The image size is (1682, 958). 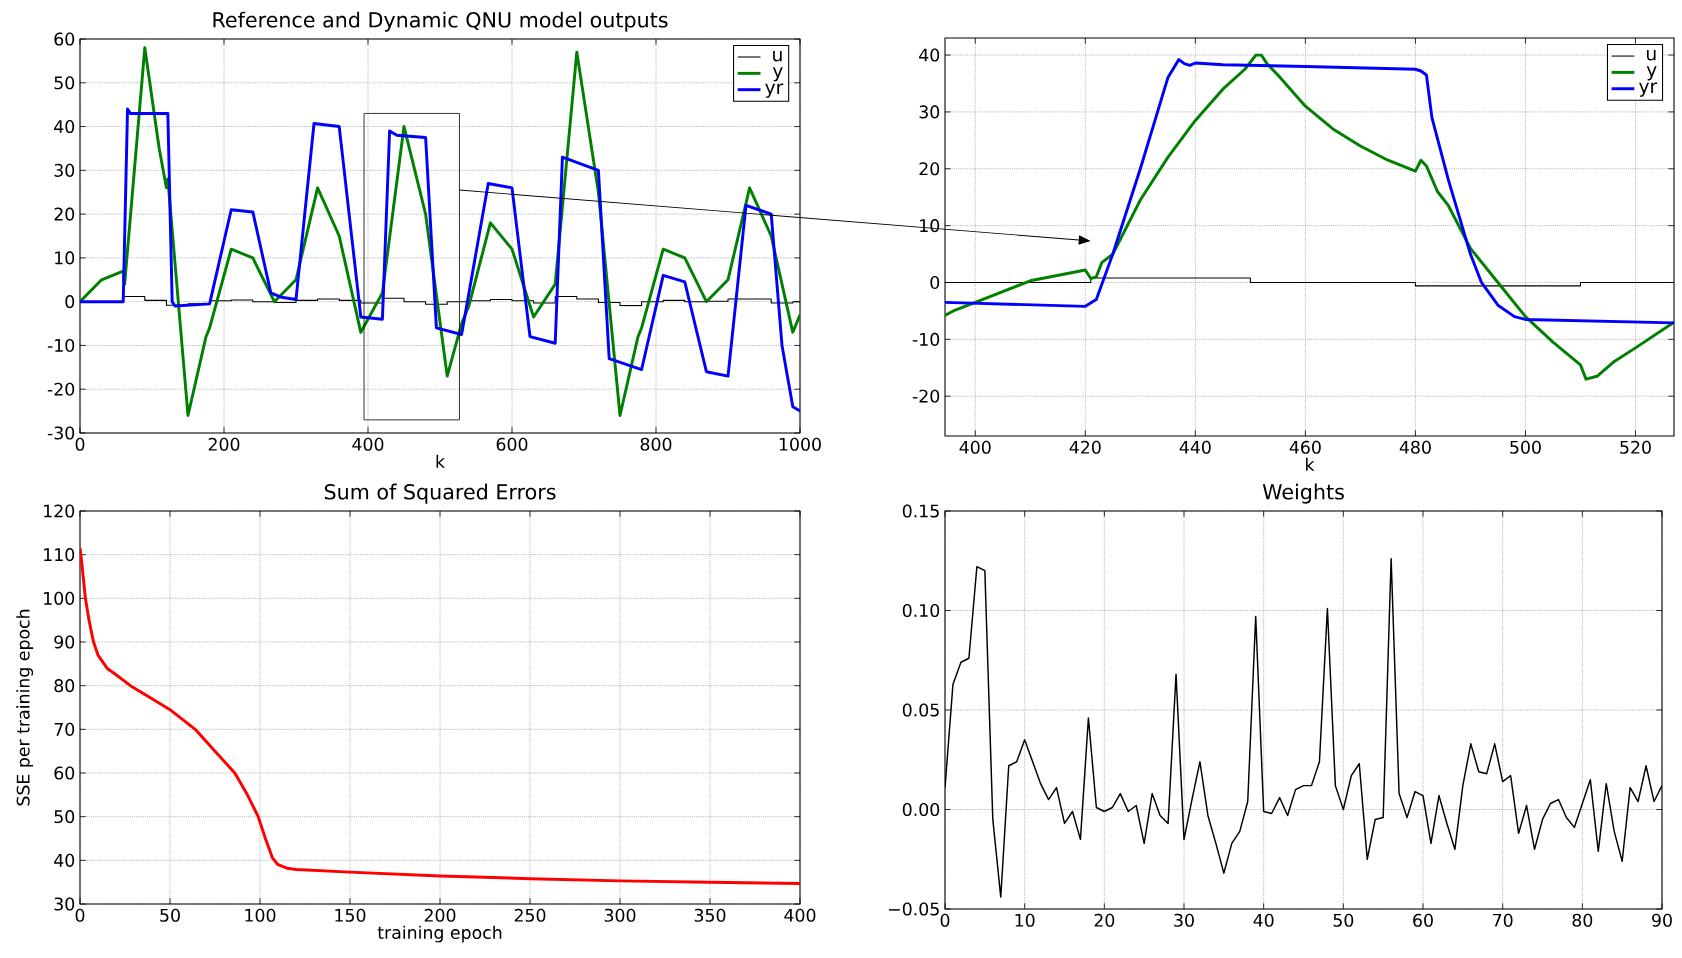 I want to click on x-axis-title: training epoch, so click(x=439, y=934).